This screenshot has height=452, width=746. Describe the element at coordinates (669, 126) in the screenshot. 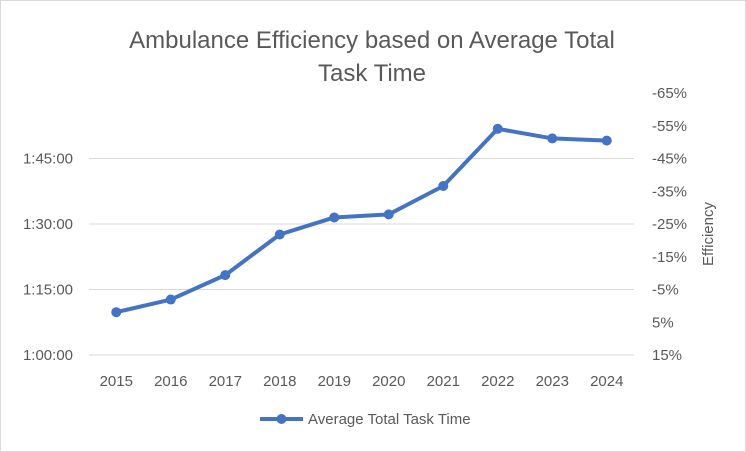

I see `secondary-y-tick-label: -55%` at that location.